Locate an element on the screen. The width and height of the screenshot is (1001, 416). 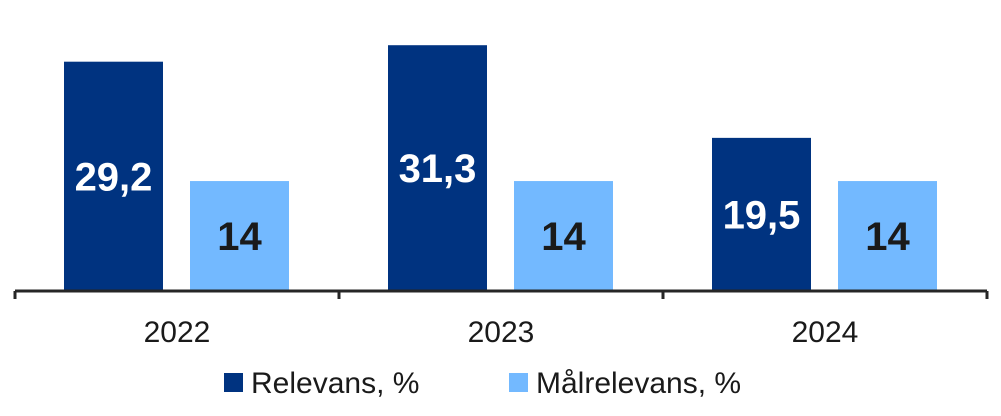
x-tick-label-2022: 2022 is located at coordinates (177, 332).